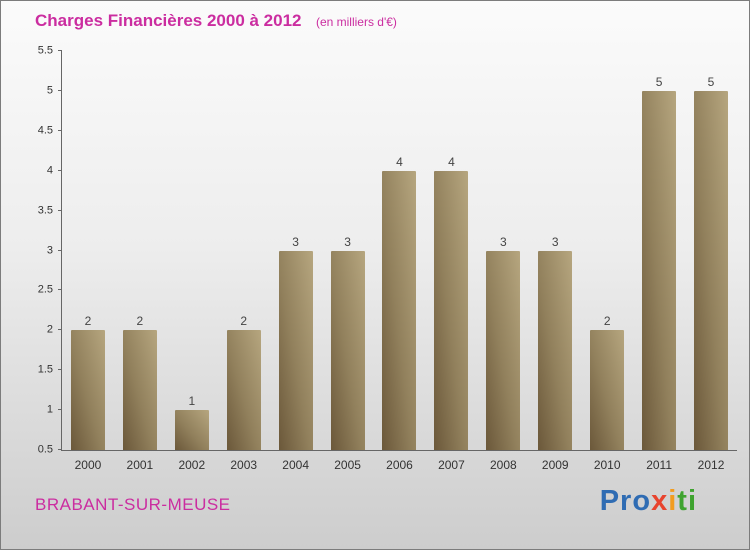  I want to click on y-tick-label: 2, so click(49, 329).